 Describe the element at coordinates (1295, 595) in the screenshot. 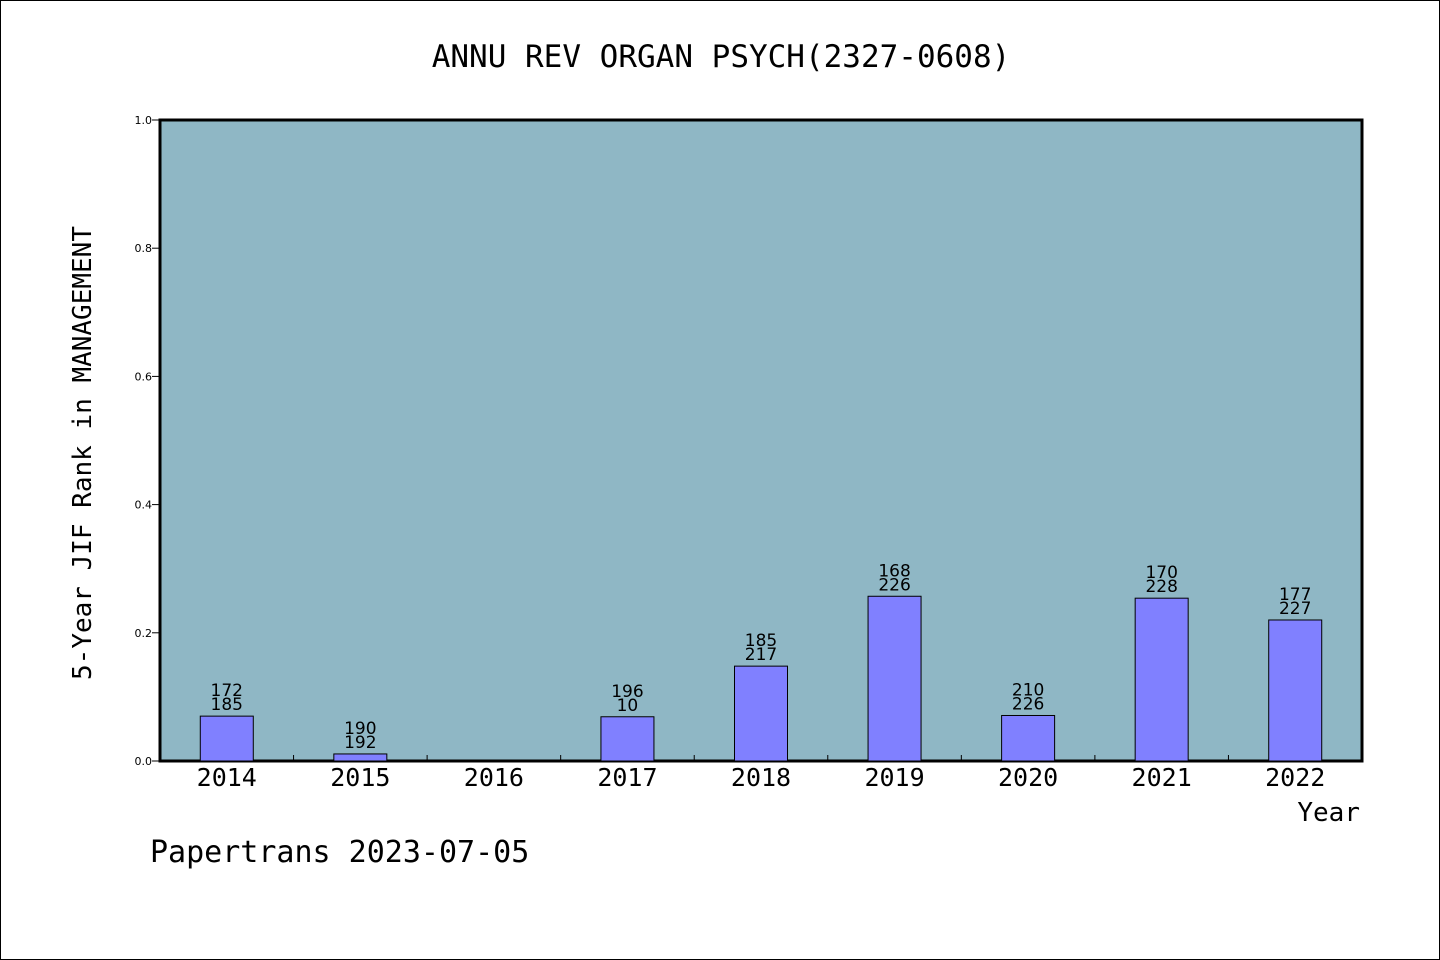

I see `bar-rank-label: 177` at that location.